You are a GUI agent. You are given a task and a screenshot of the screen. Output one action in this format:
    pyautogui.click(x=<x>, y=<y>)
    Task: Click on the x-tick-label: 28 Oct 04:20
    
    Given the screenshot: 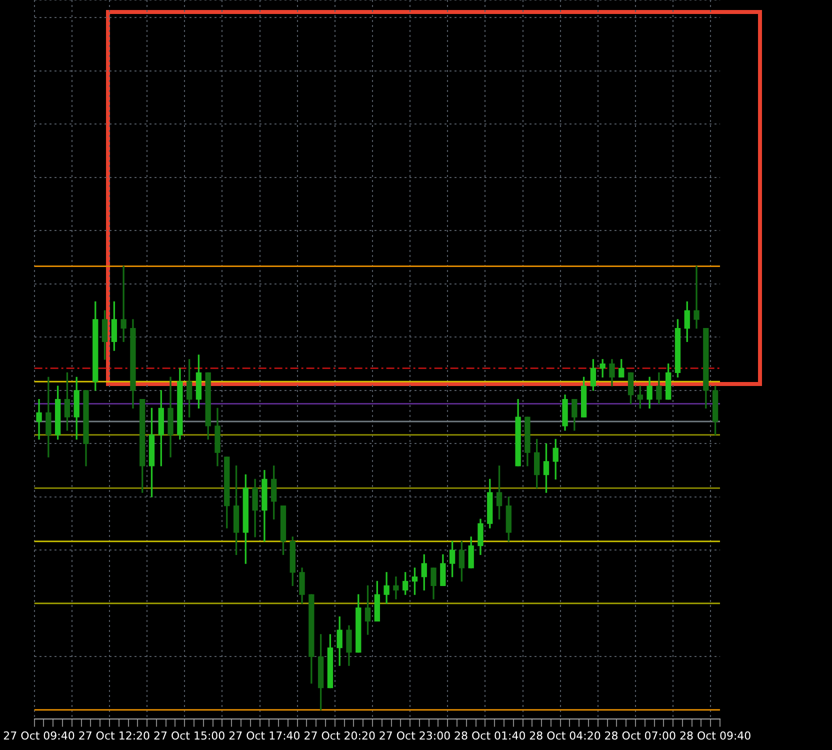 What is the action you would take?
    pyautogui.click(x=565, y=735)
    